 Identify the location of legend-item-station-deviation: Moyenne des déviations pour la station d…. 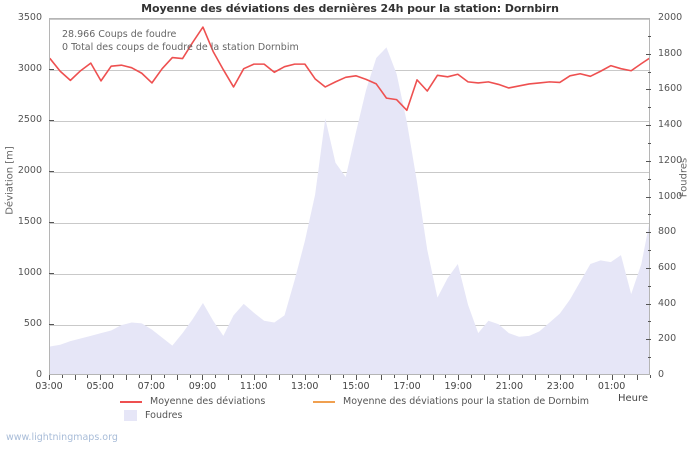
(451, 401).